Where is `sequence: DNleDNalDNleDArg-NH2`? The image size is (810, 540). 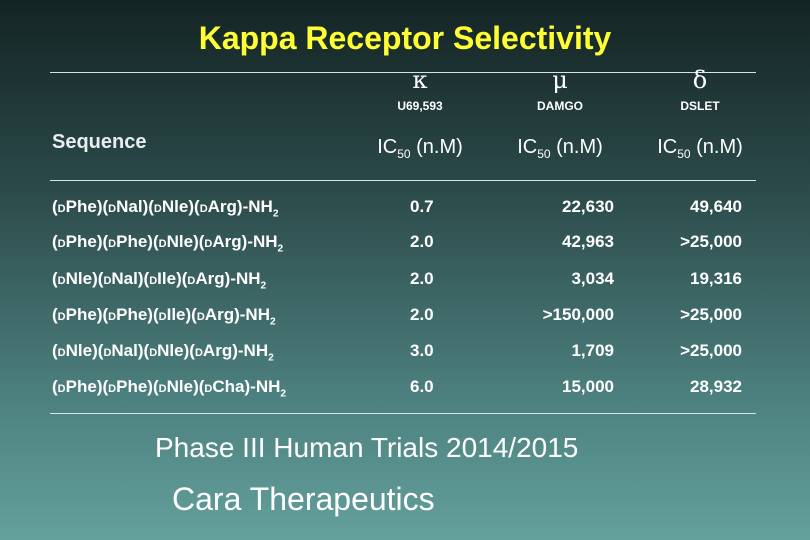 sequence: DNleDNalDNleDArg-NH2 is located at coordinates (163, 352).